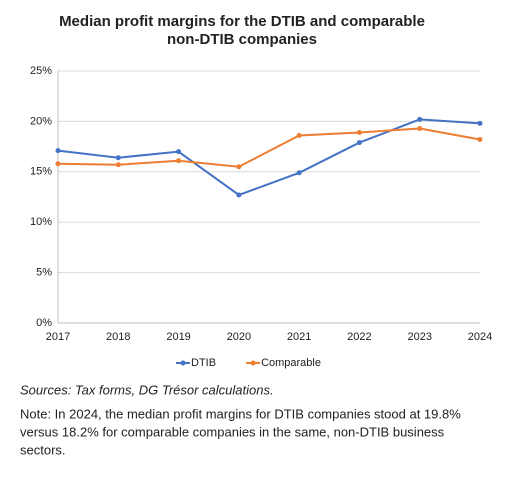 Image resolution: width=519 pixels, height=484 pixels. I want to click on note: sectors., so click(43, 449).